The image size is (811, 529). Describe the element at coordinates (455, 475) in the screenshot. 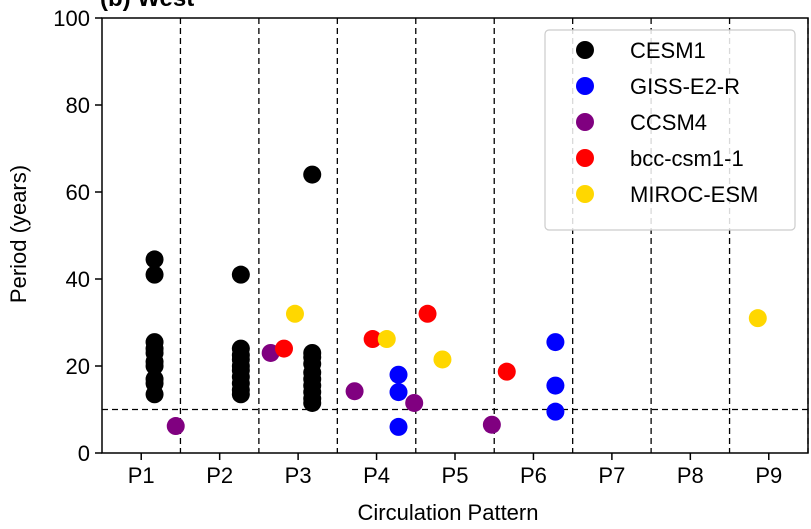

I see `x-tick-label: P5` at that location.